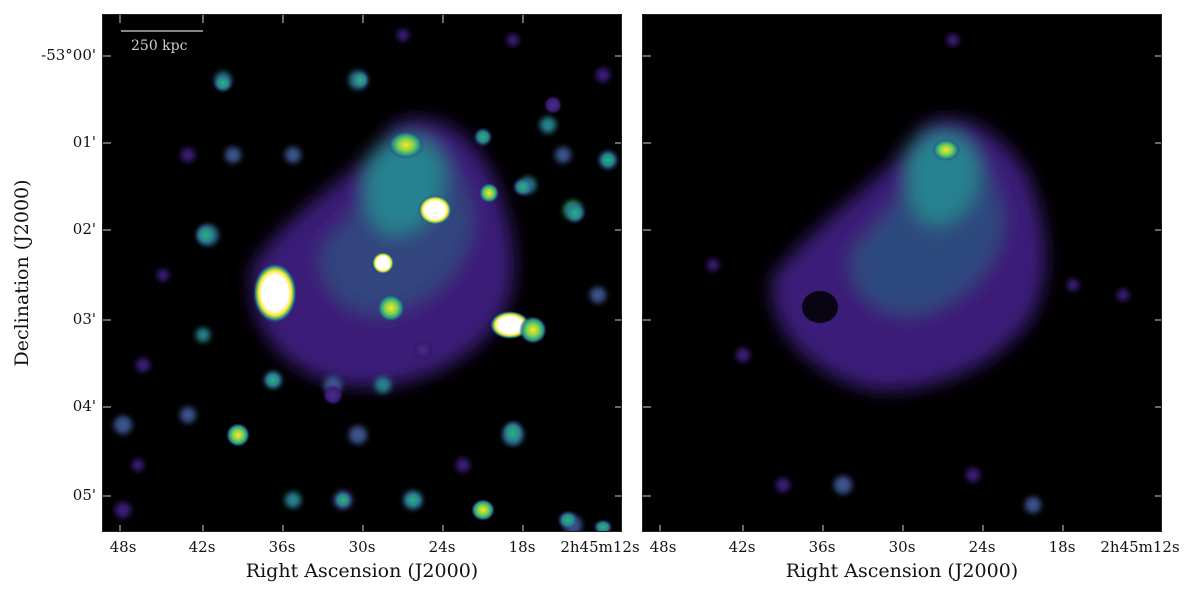 The image size is (1196, 595). I want to click on x-tick-label-right: 2h45m12s, so click(1140, 547).